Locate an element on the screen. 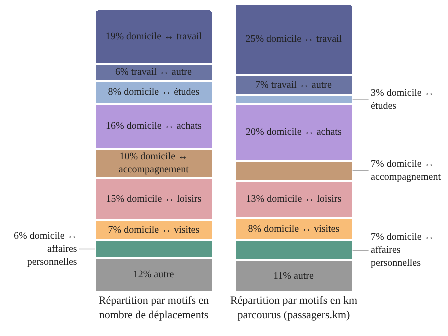 This screenshot has width=448, height=336. x-tick-label: Répartition par motifs en km parcourus (passagers.km) is located at coordinates (294, 308).